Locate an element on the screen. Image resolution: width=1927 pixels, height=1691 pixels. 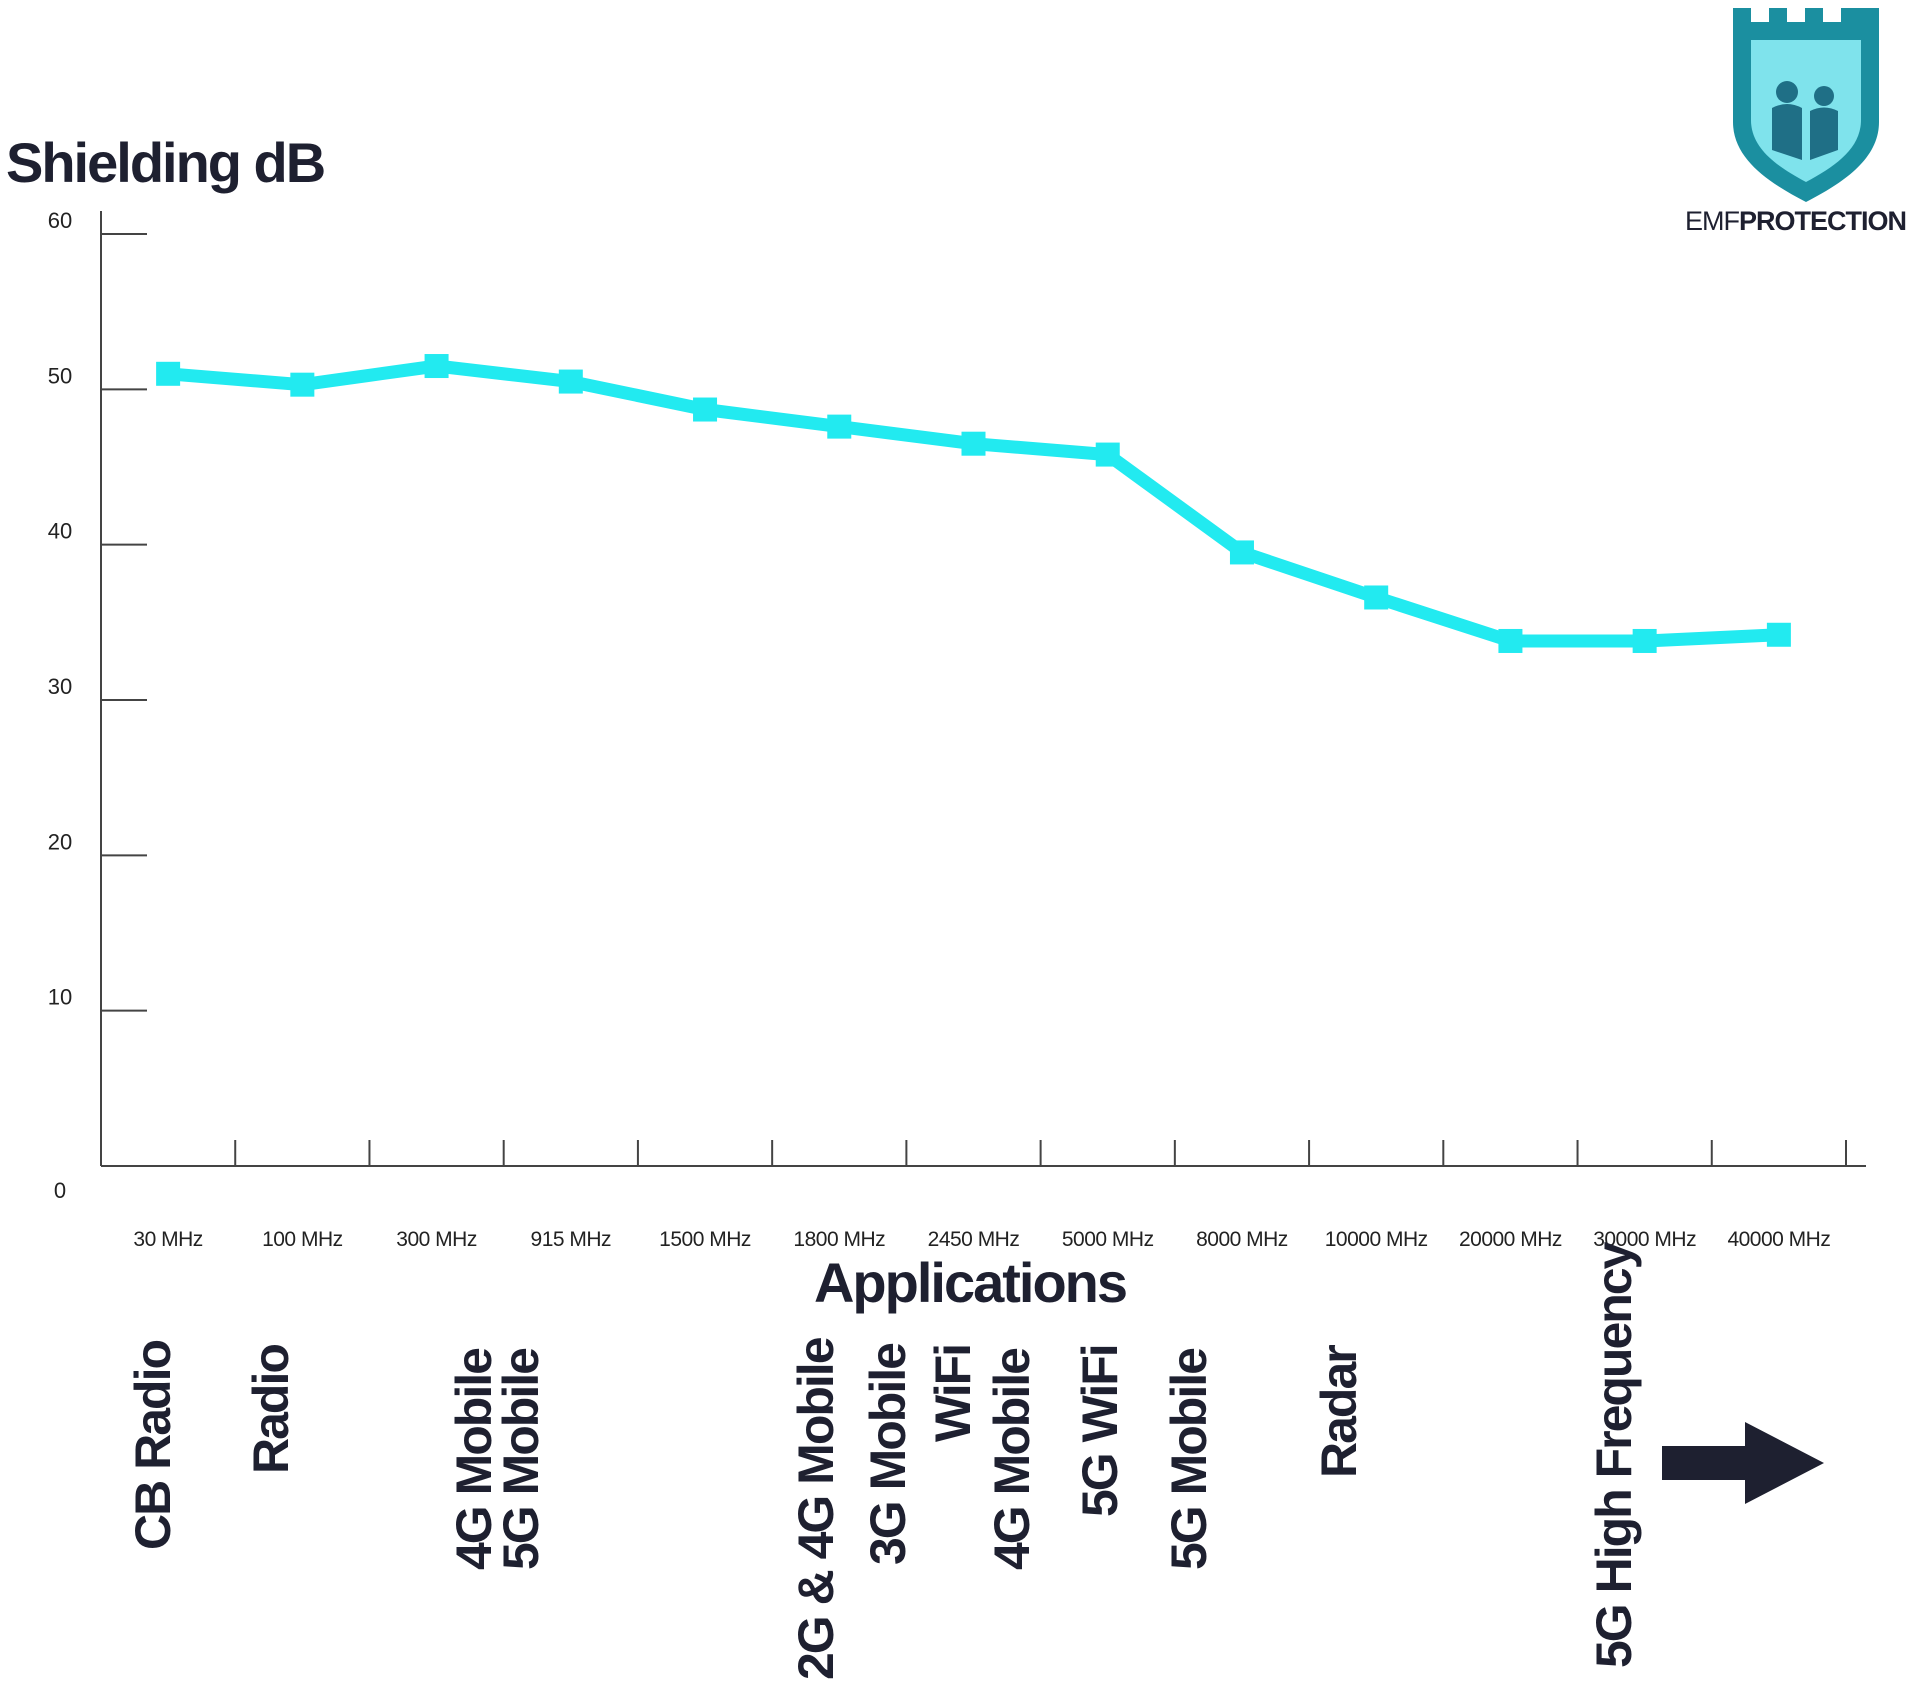
y-tick-label: 0 is located at coordinates (60, 1190).